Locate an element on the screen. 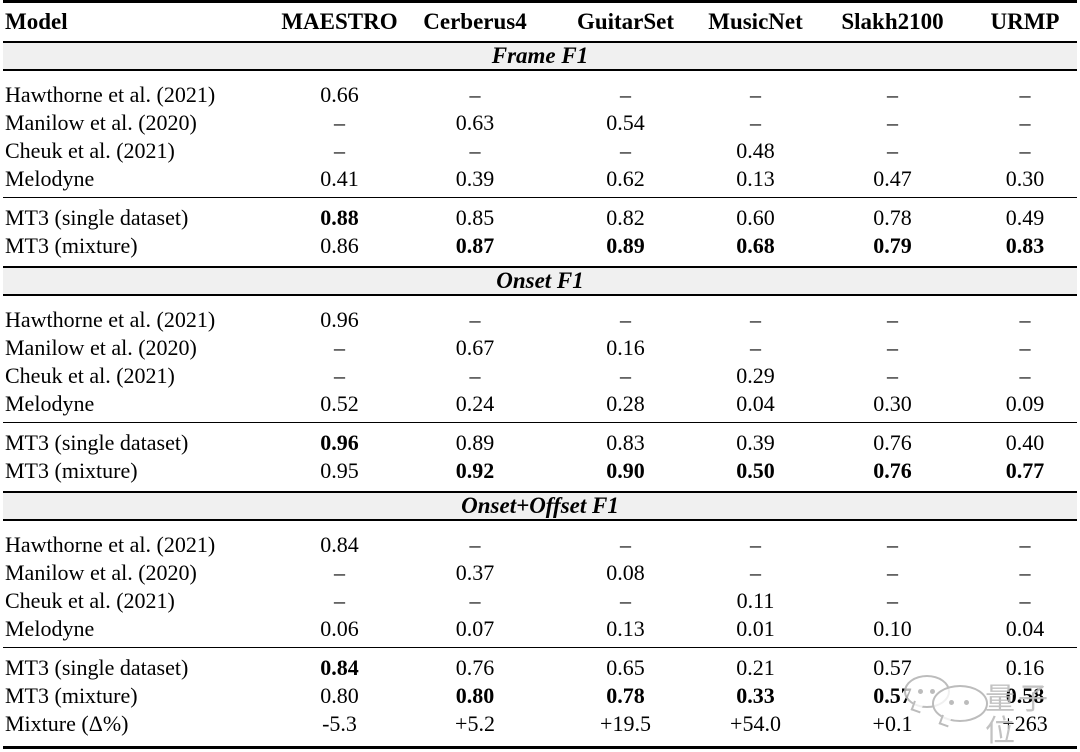  col-header-guitarset: GuitarSet is located at coordinates (625, 22).